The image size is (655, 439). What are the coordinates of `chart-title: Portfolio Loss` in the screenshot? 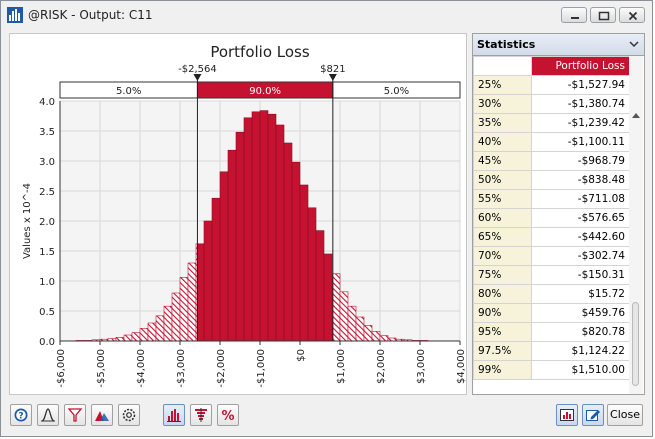 It's located at (260, 52).